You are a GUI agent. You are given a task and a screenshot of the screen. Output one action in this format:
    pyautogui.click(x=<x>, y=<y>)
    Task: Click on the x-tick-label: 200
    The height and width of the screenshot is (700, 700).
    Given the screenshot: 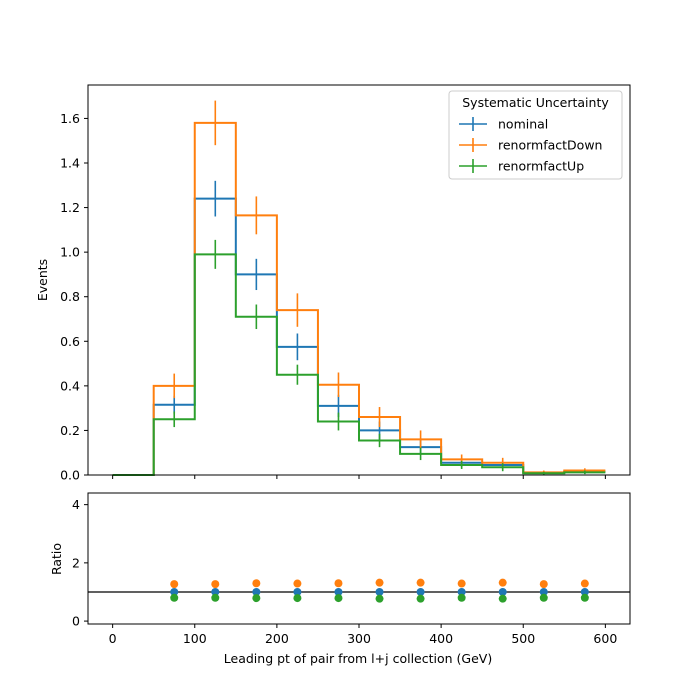 What is the action you would take?
    pyautogui.click(x=277, y=638)
    